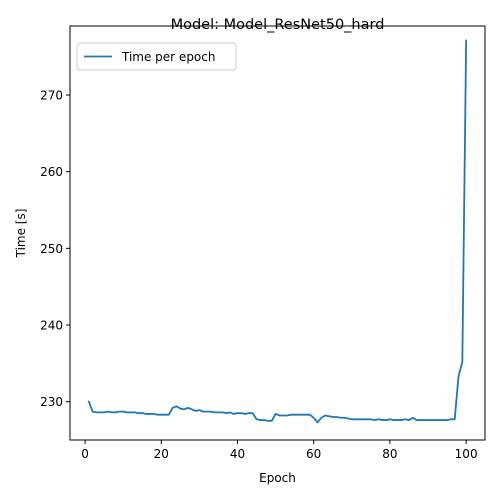 This screenshot has width=500, height=500. I want to click on y-tick-label: 240, so click(51, 326).